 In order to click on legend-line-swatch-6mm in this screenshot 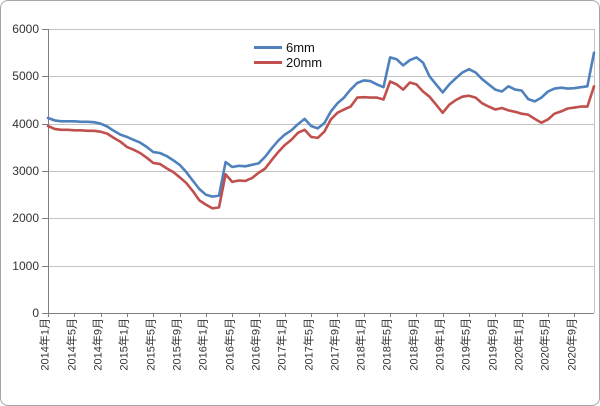, I will do `click(268, 47)`.